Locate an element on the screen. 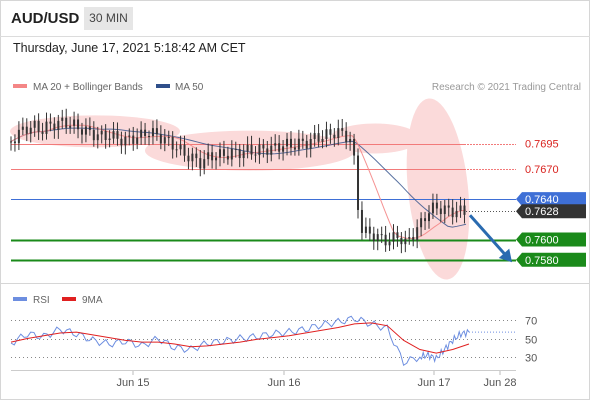 The image size is (590, 400). level-label-0-7640-box is located at coordinates (551, 199).